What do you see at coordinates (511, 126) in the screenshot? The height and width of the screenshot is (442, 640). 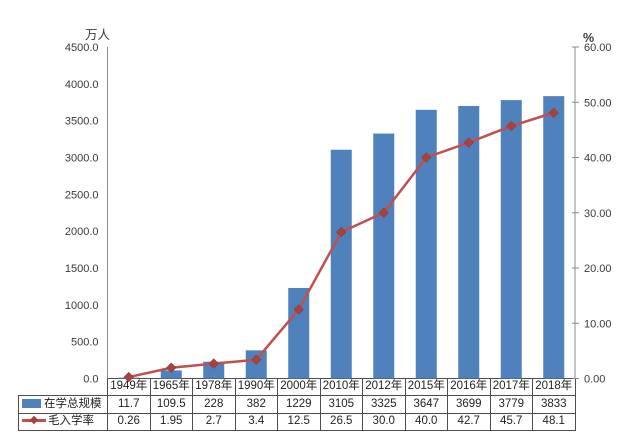 I see `line-marker-2017年` at bounding box center [511, 126].